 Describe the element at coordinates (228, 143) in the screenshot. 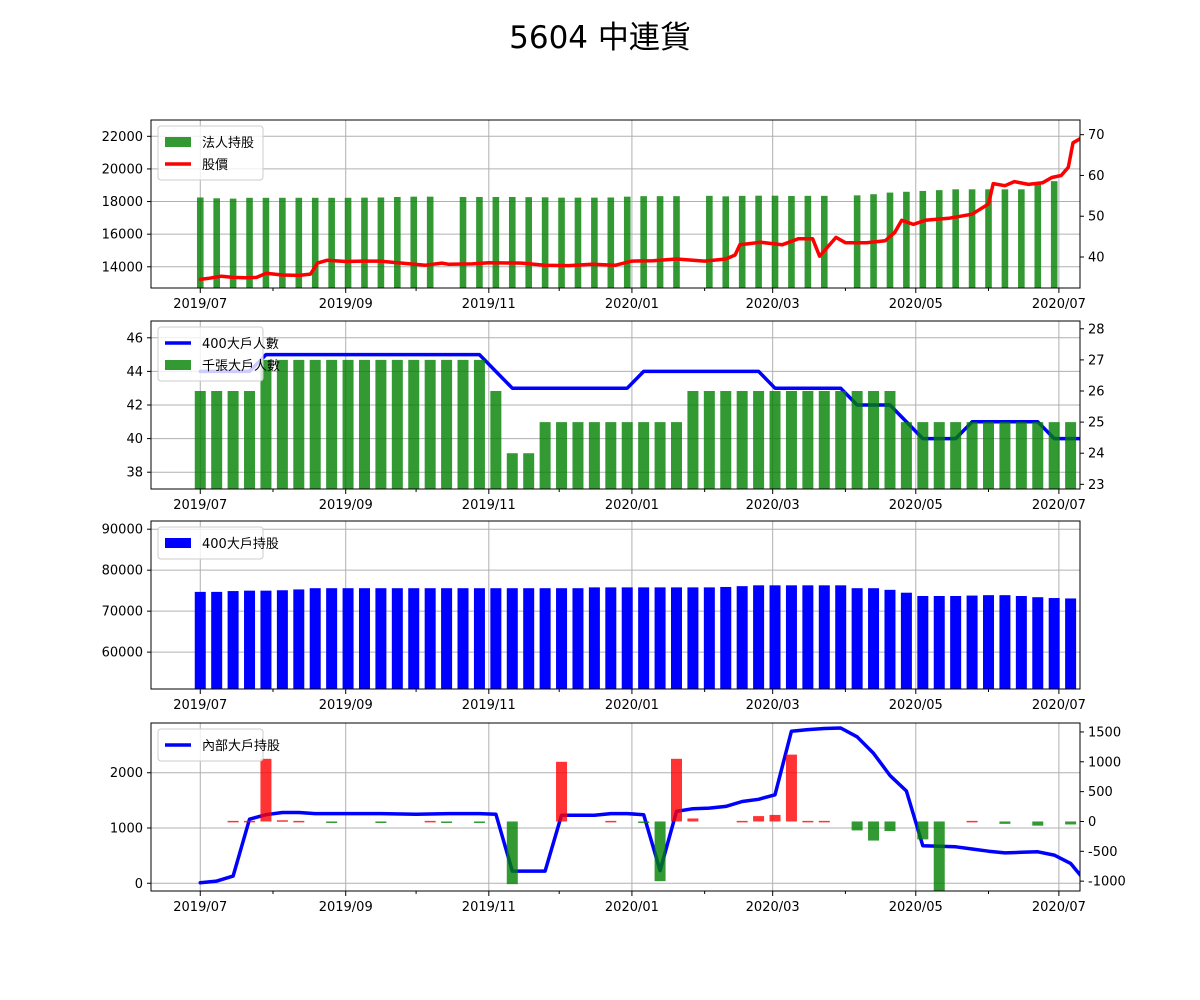

I see `legend-label: 法人持股` at that location.